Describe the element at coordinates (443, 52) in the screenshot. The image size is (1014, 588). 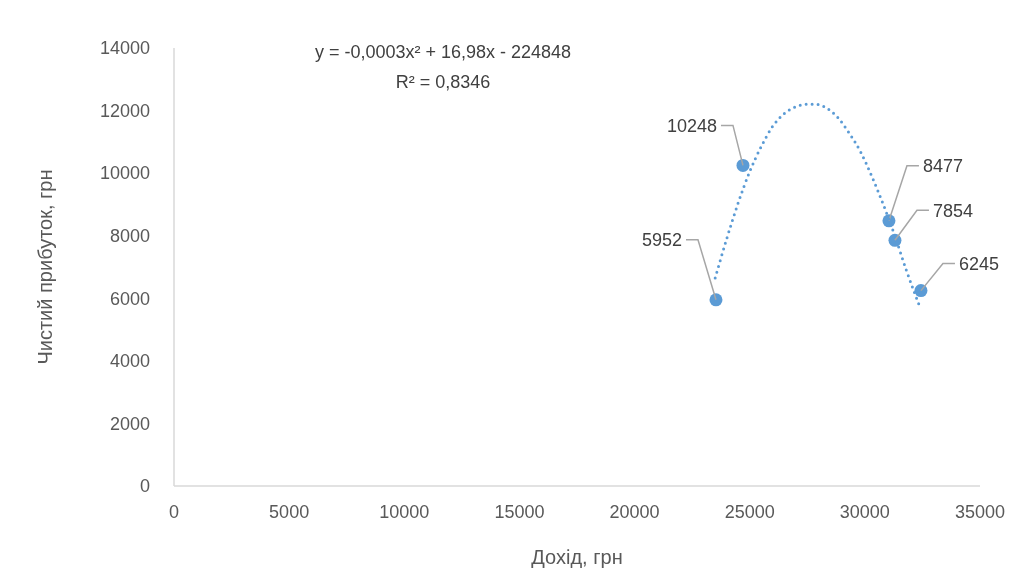
I see `annotation: y = -0,0003x² + 16,98x - 224848` at that location.